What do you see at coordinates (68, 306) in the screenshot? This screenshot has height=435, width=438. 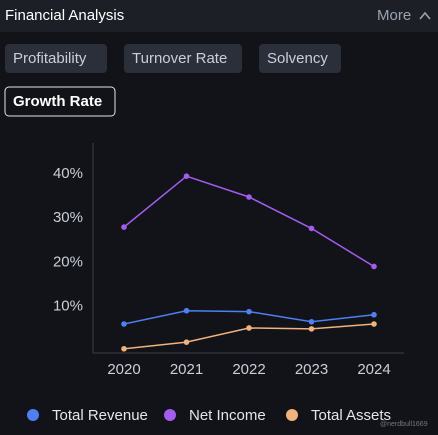 I see `y-tick-label: 10%` at bounding box center [68, 306].